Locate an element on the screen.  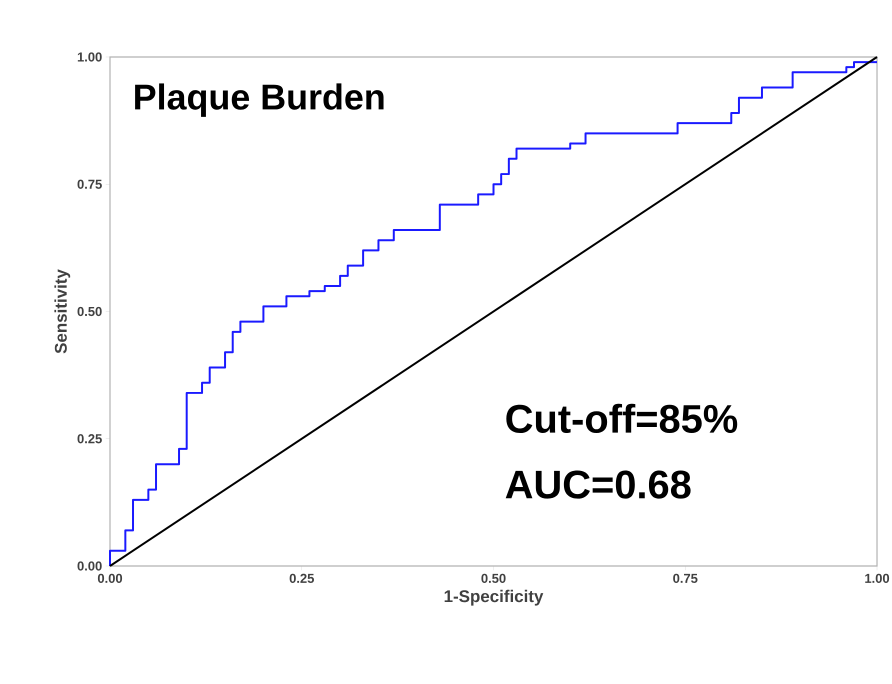
x-tick-label: 0.50 is located at coordinates (493, 578).